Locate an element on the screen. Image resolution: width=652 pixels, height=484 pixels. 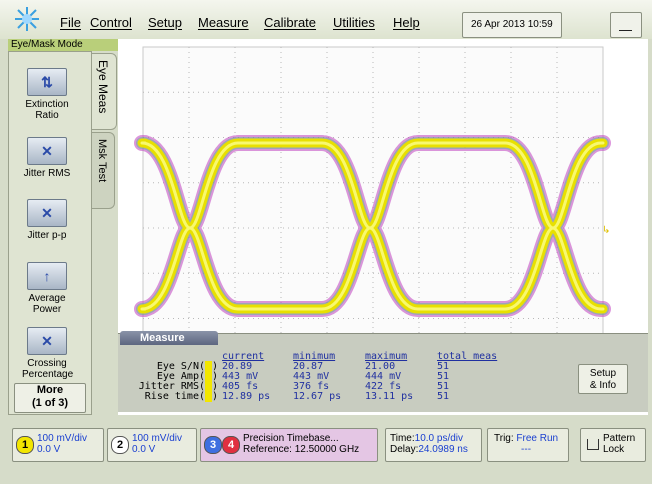
cell: 422 fs is located at coordinates (383, 386).